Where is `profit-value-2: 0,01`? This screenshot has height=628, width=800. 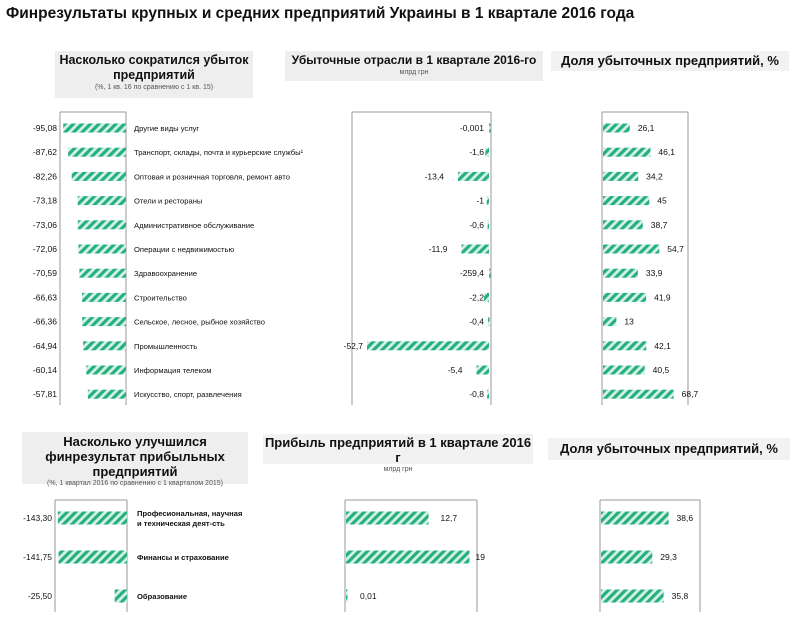
profit-value-2: 0,01 is located at coordinates (368, 596).